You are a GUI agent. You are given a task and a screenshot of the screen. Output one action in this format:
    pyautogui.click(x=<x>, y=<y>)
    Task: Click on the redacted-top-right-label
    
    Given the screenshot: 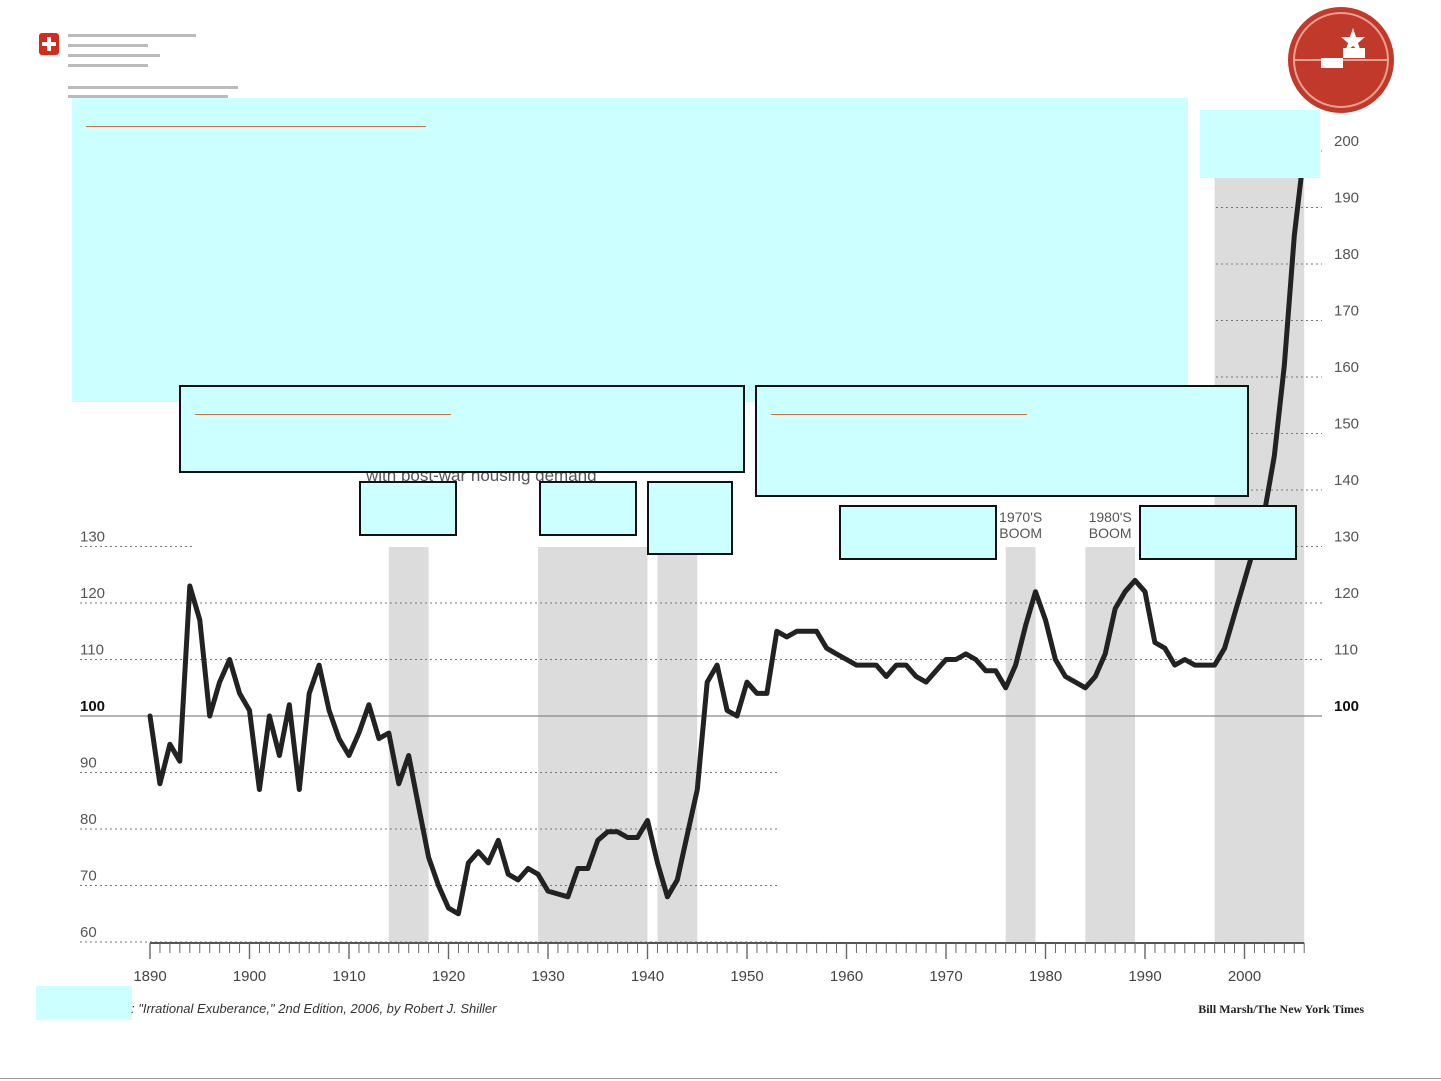 What is the action you would take?
    pyautogui.click(x=1260, y=144)
    